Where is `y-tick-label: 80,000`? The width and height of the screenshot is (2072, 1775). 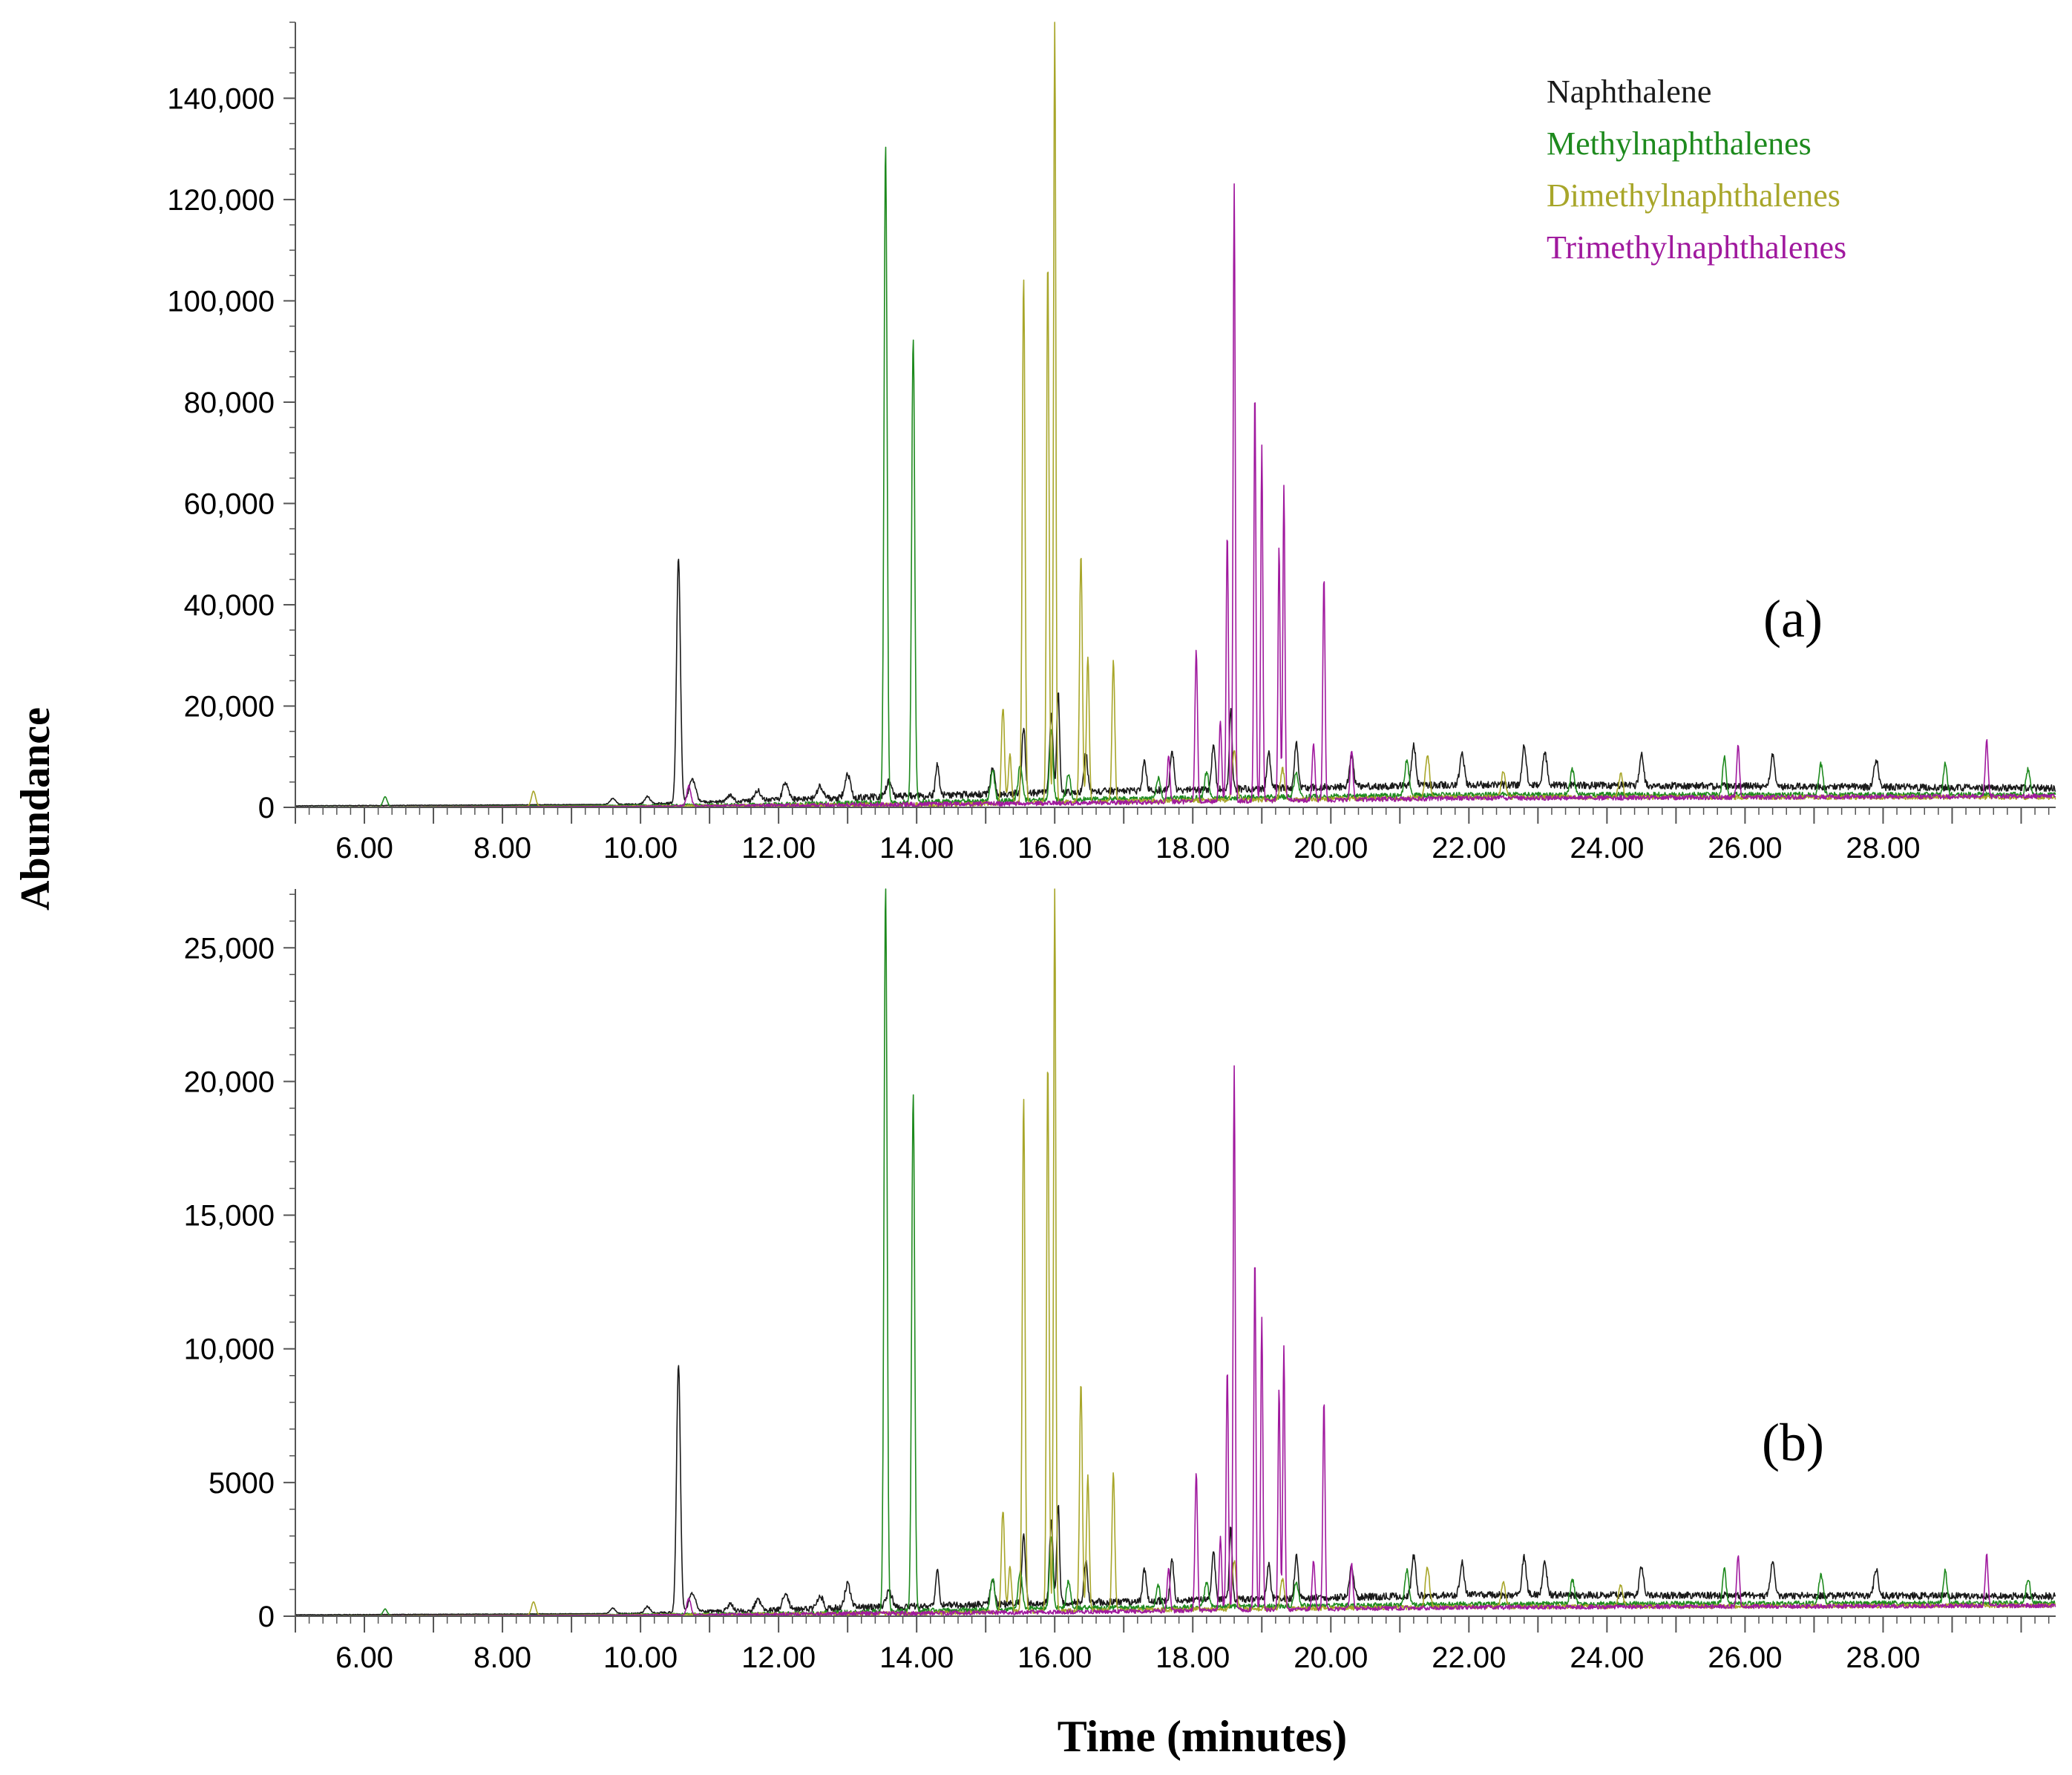 y-tick-label: 80,000 is located at coordinates (229, 403).